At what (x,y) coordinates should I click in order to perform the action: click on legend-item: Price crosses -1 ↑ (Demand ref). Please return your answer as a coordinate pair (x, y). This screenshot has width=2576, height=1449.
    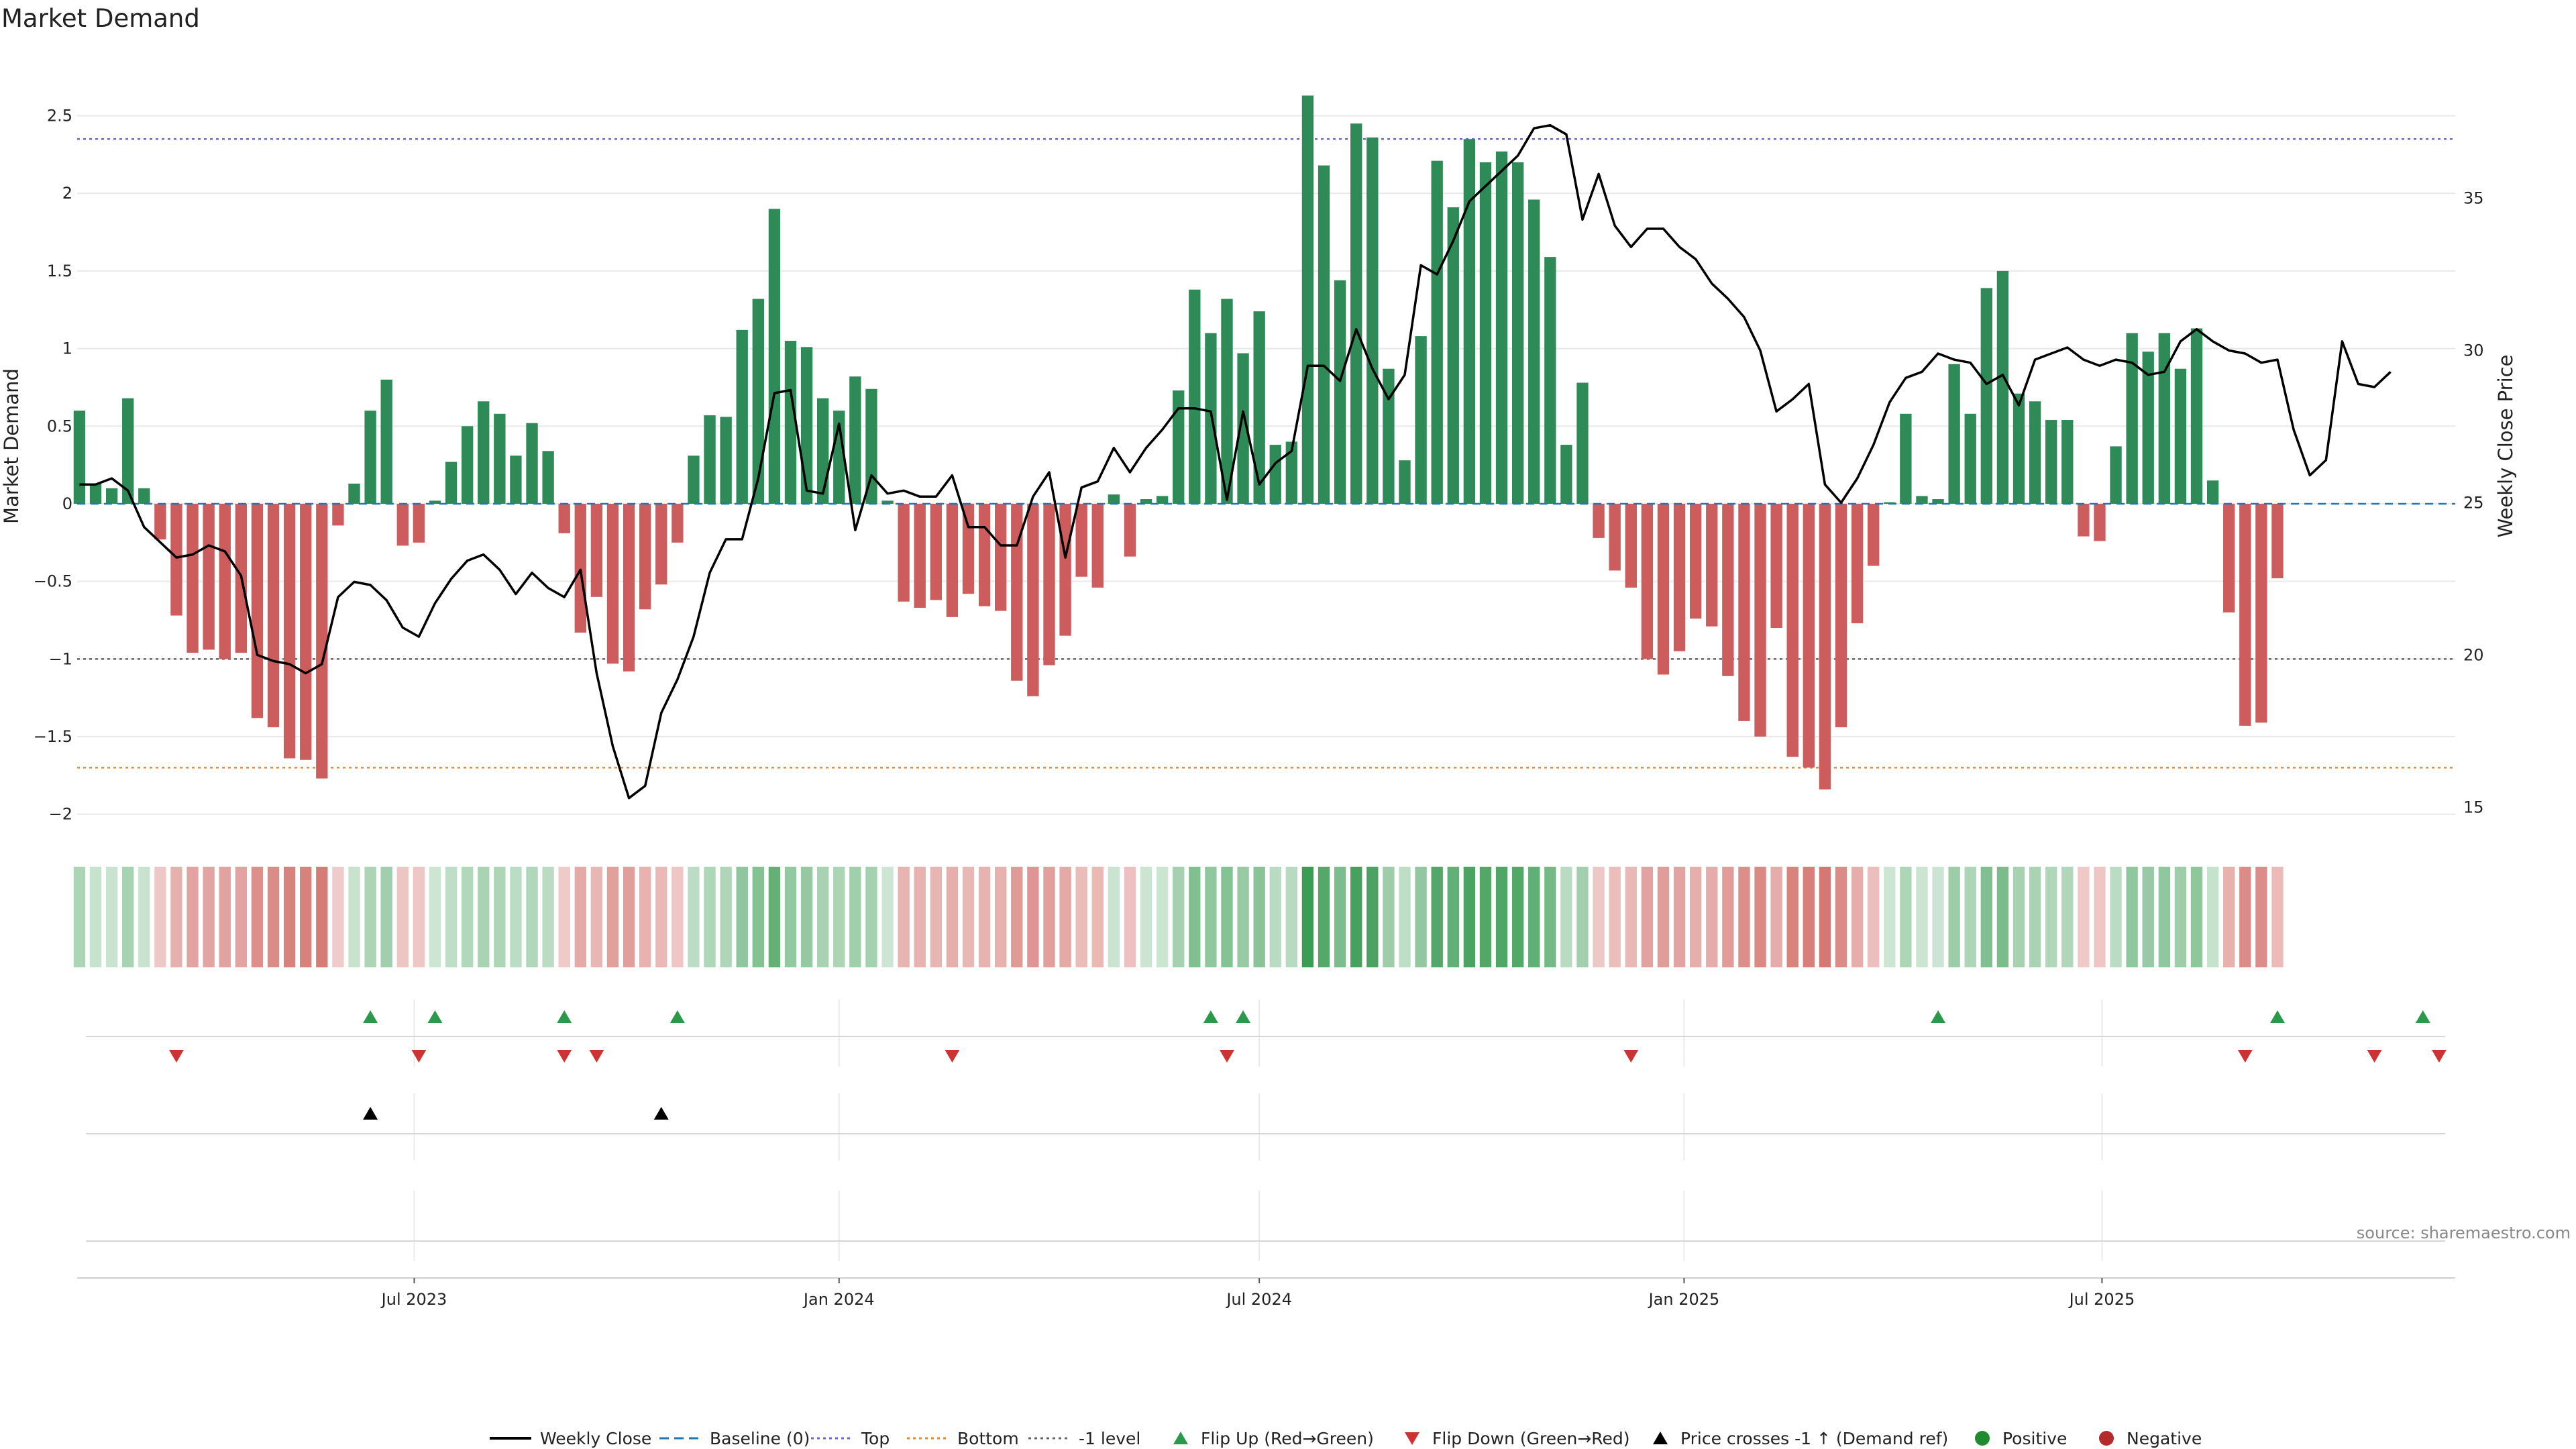
    Looking at the image, I should click on (1800, 1438).